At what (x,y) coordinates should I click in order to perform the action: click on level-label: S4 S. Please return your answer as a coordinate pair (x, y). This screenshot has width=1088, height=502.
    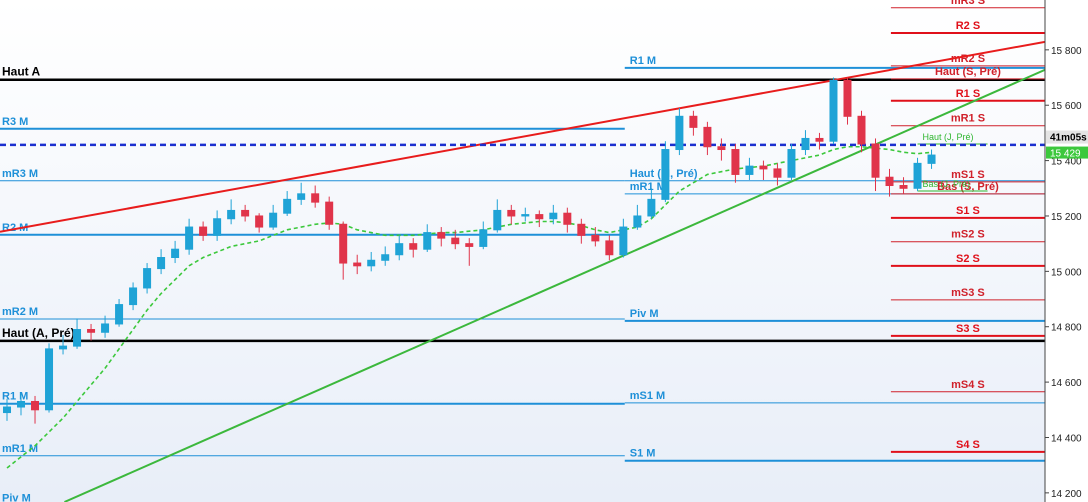
    Looking at the image, I should click on (968, 445).